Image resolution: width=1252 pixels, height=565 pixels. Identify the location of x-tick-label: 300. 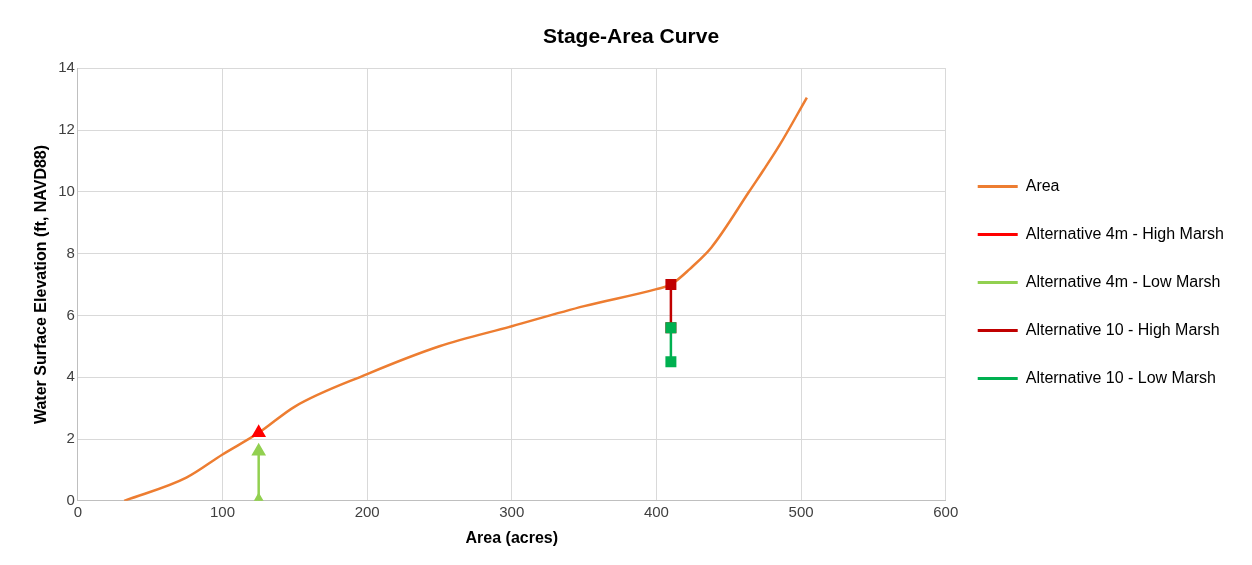
(512, 511).